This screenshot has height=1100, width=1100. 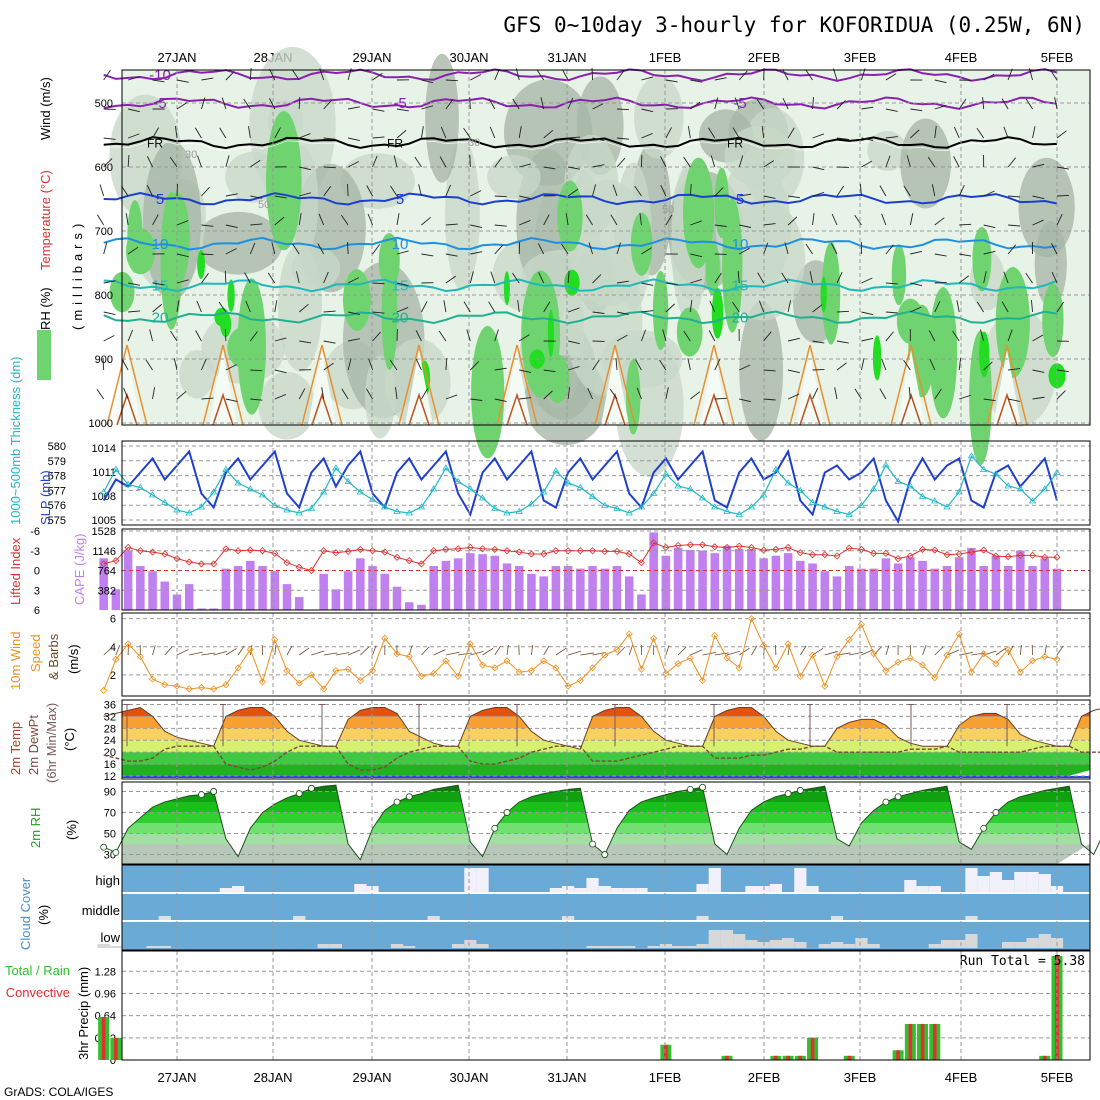 What do you see at coordinates (104, 473) in the screenshot?
I see `slp-tick-label: 1011` at bounding box center [104, 473].